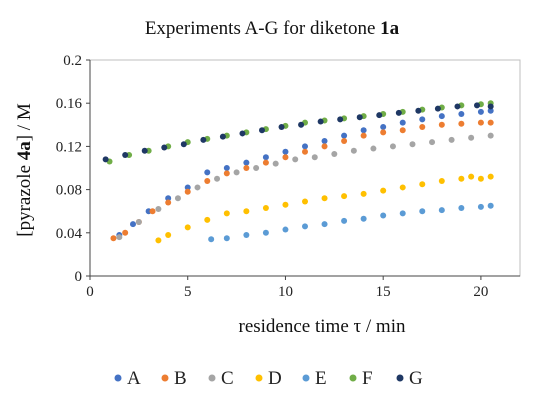 The image size is (536, 393). I want to click on legend-item-b: B, so click(174, 378).